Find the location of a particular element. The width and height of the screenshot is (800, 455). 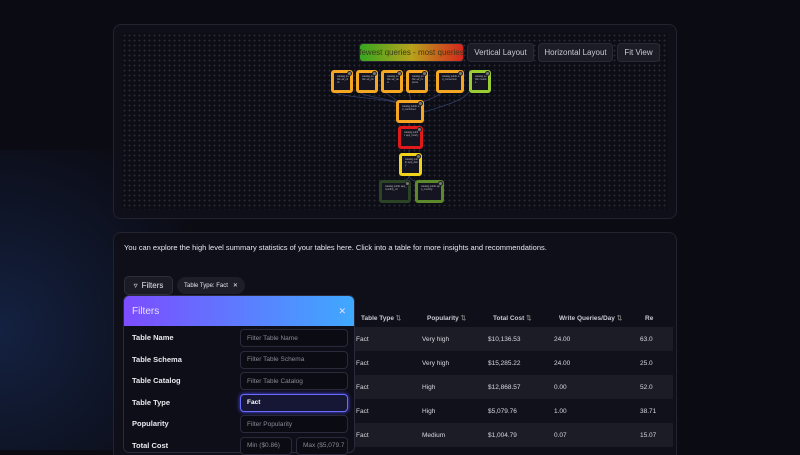

table-row: Fact Very high $15,285.22 24.00 25.0 is located at coordinates (513, 363).